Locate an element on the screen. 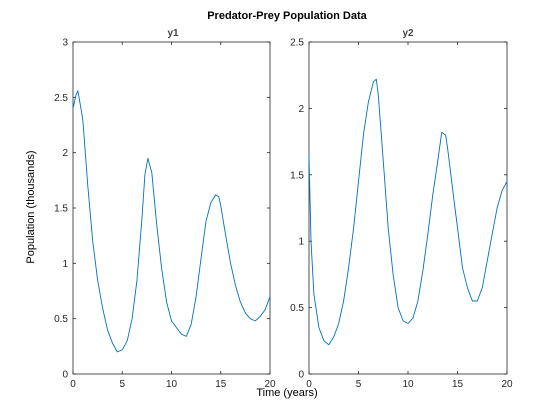 Image resolution: width=560 pixels, height=420 pixels. y-tick-label: 3 is located at coordinates (65, 43).